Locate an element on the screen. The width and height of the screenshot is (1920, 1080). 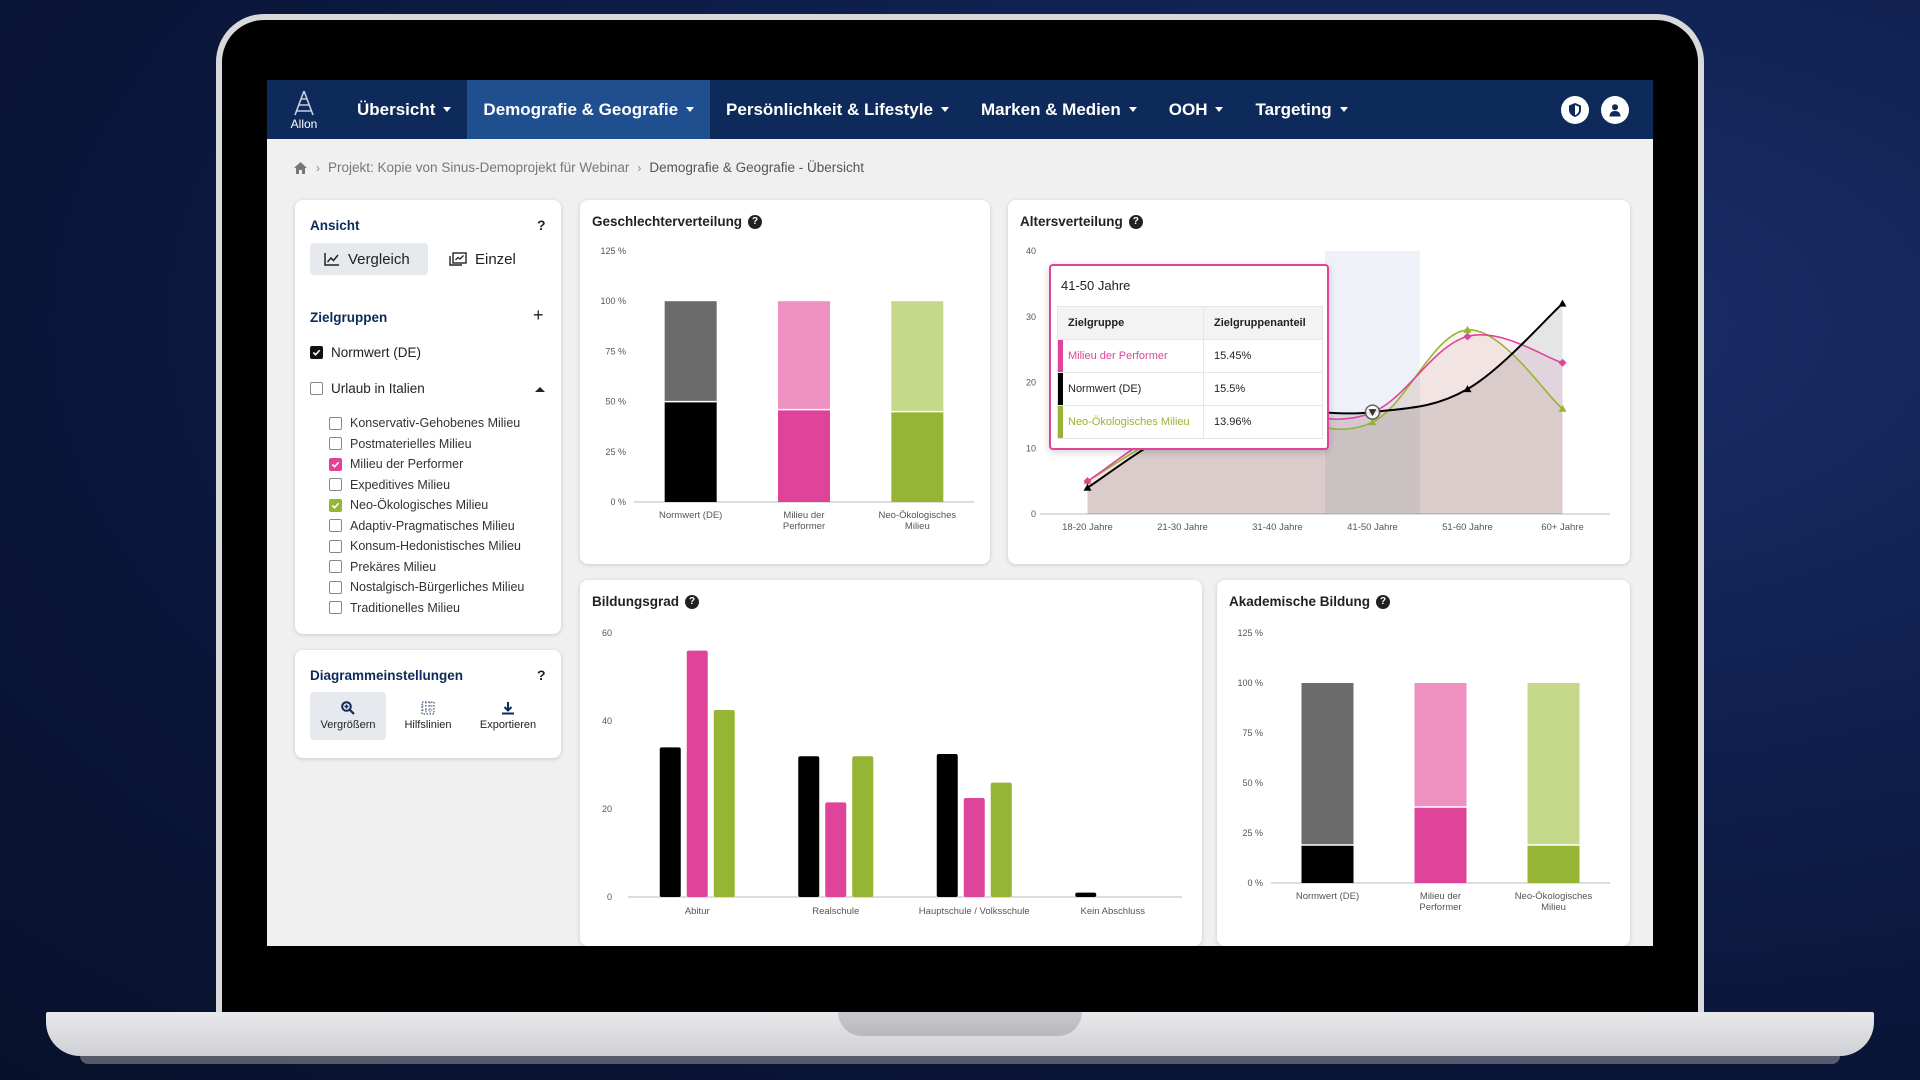
zoom-button: Vergrößern is located at coordinates (348, 716).